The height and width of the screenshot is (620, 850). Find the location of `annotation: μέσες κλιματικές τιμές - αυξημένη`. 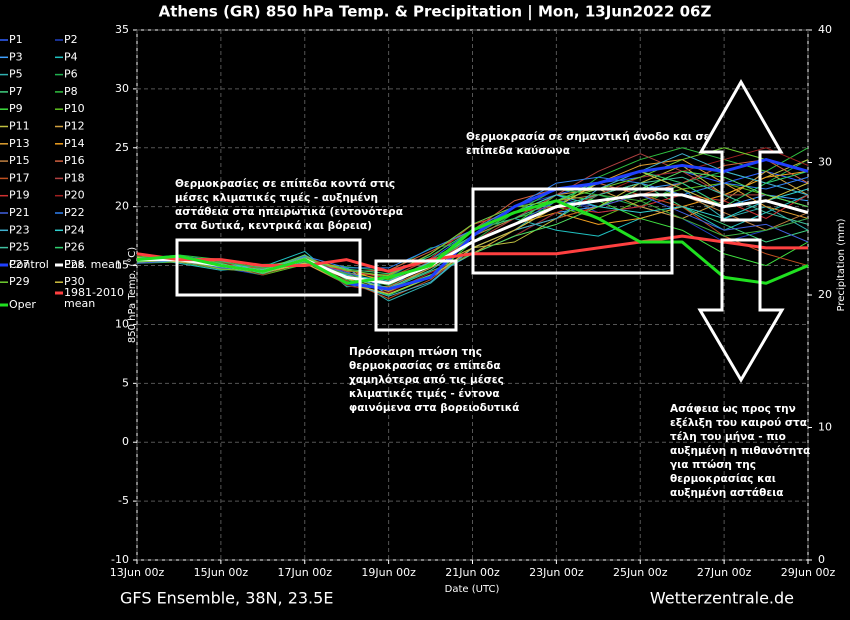

annotation: μέσες κλιματικές τιμές - αυξημένη is located at coordinates (276, 198).